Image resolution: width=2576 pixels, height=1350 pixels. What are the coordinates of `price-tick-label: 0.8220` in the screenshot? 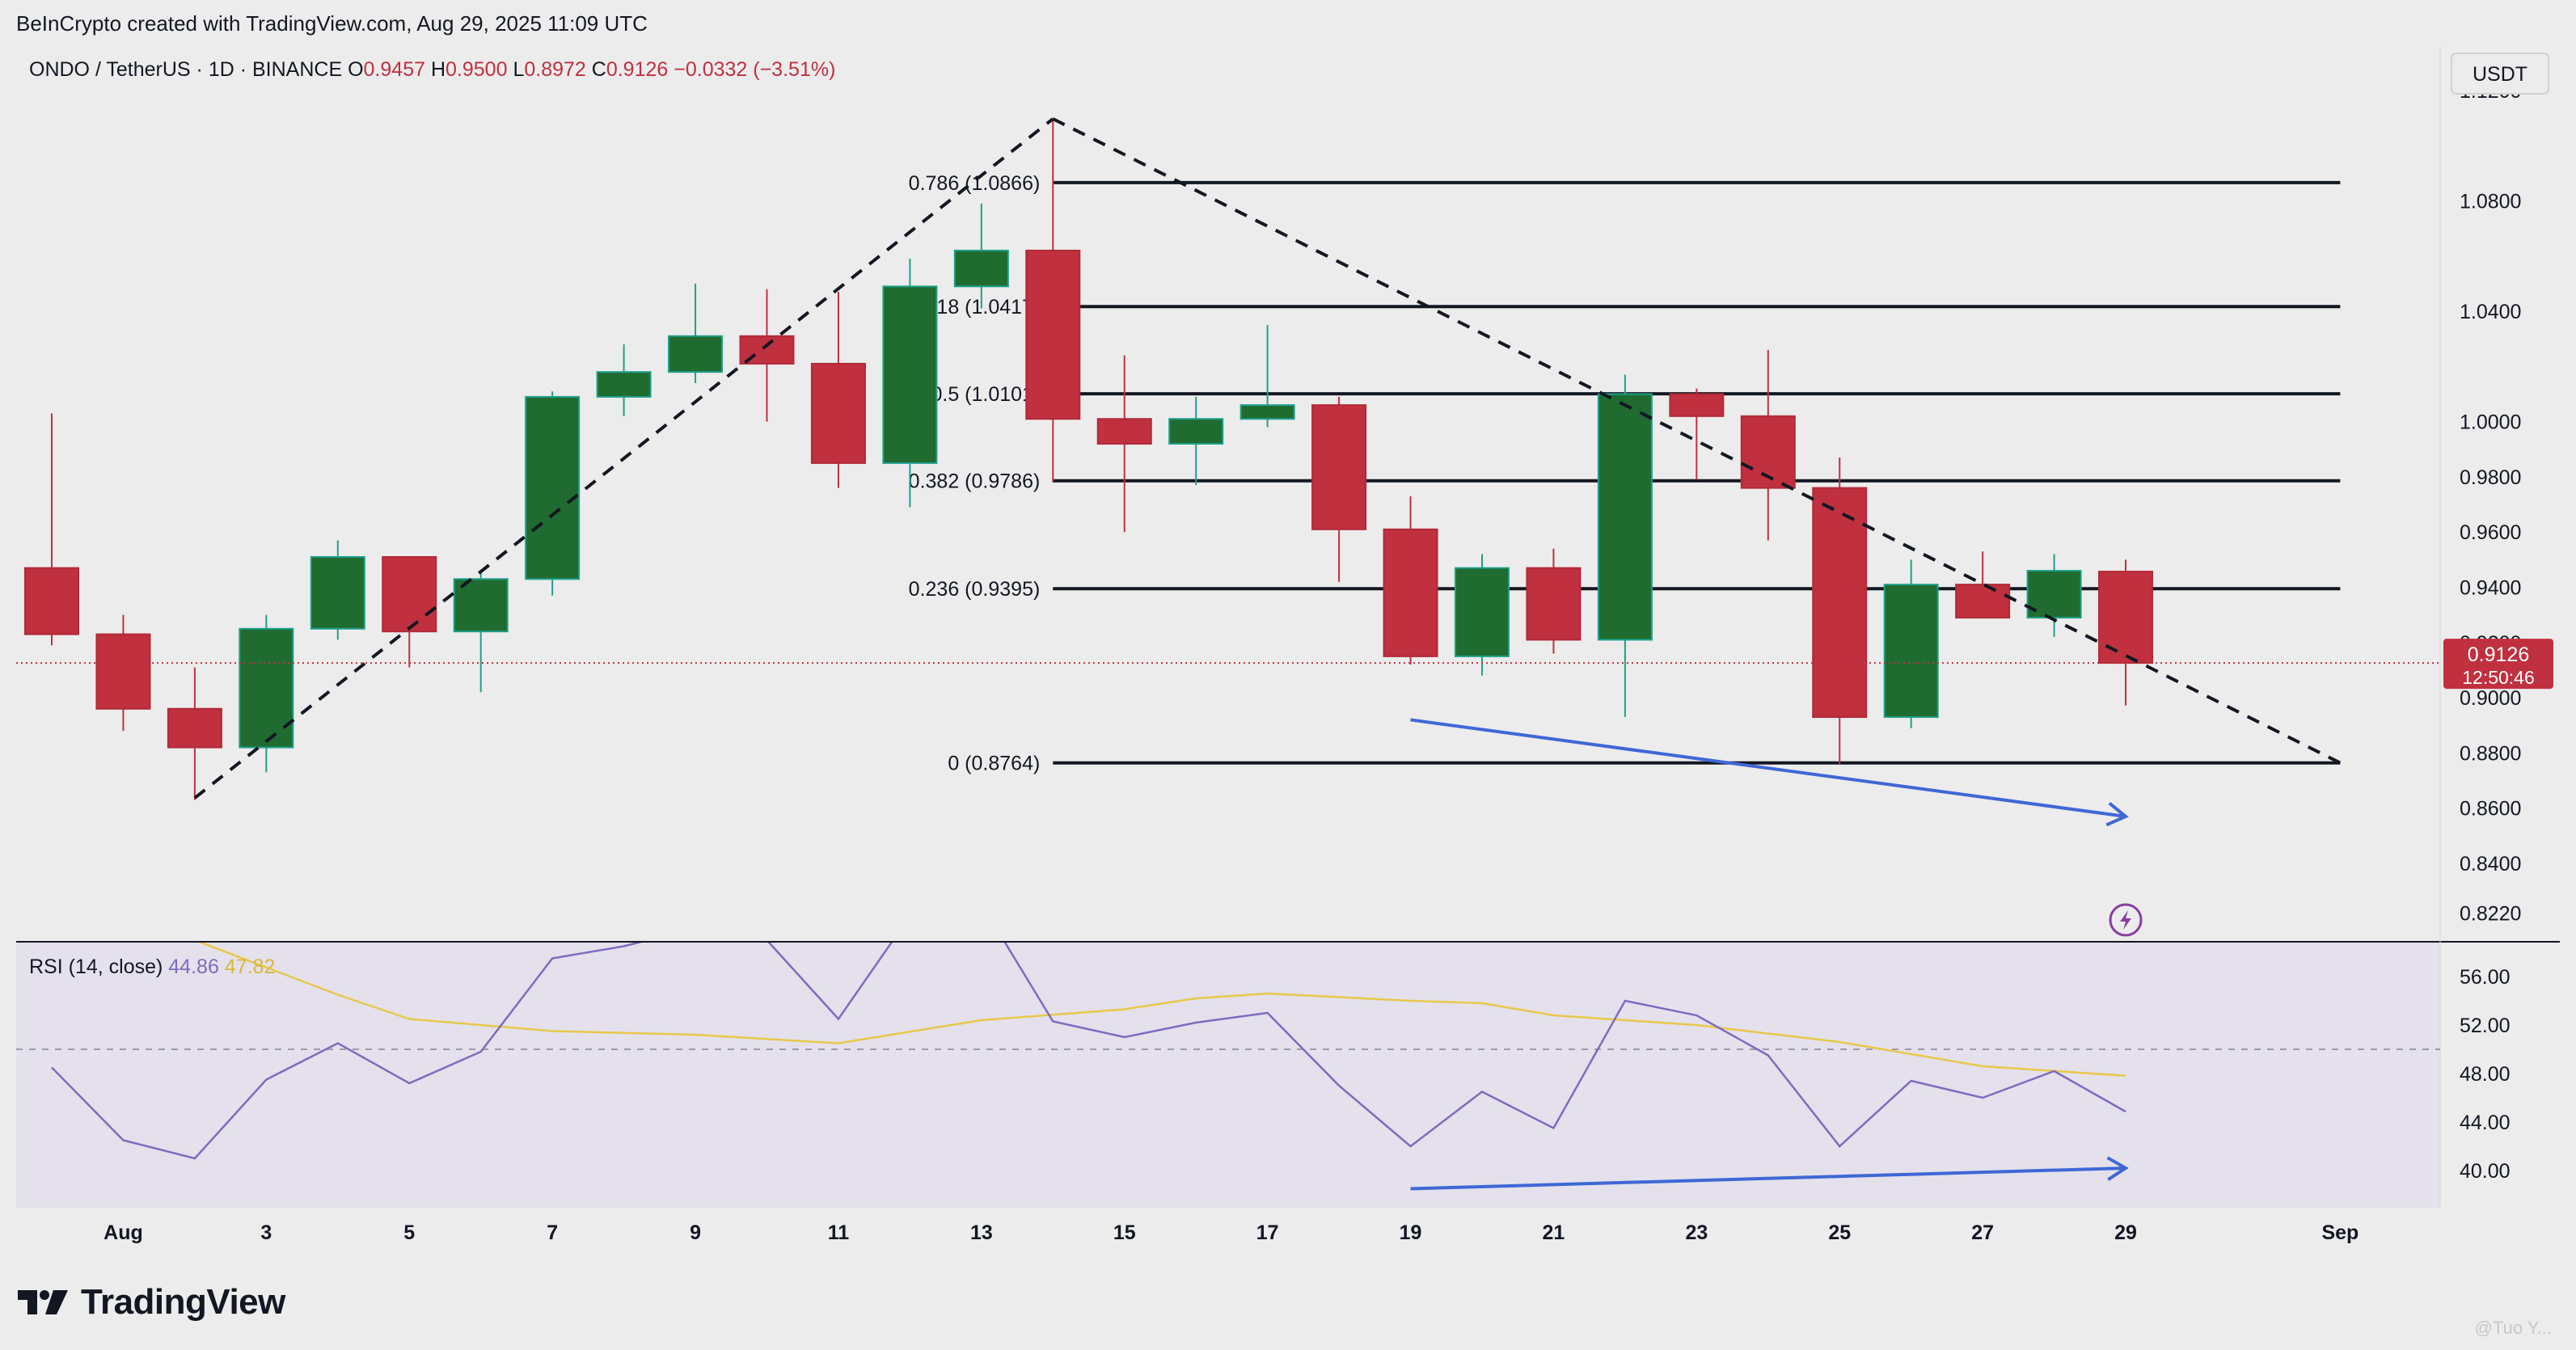 It's located at (2490, 914).